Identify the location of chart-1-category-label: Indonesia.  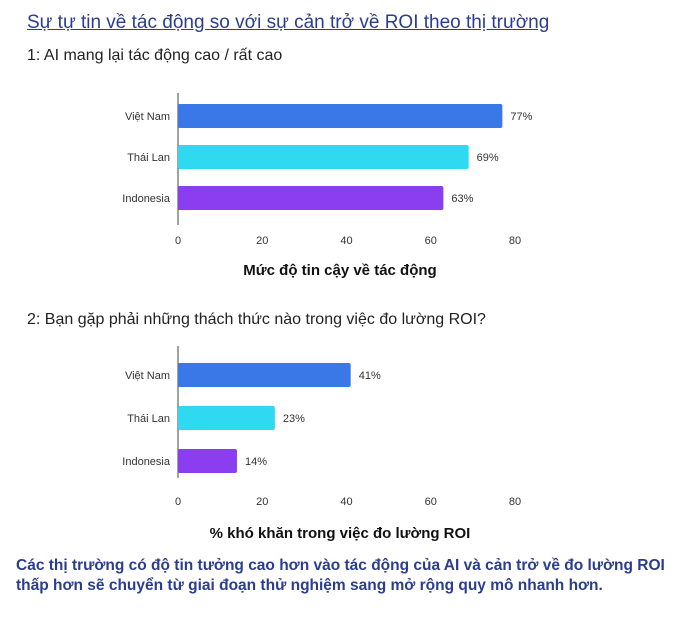
(146, 199).